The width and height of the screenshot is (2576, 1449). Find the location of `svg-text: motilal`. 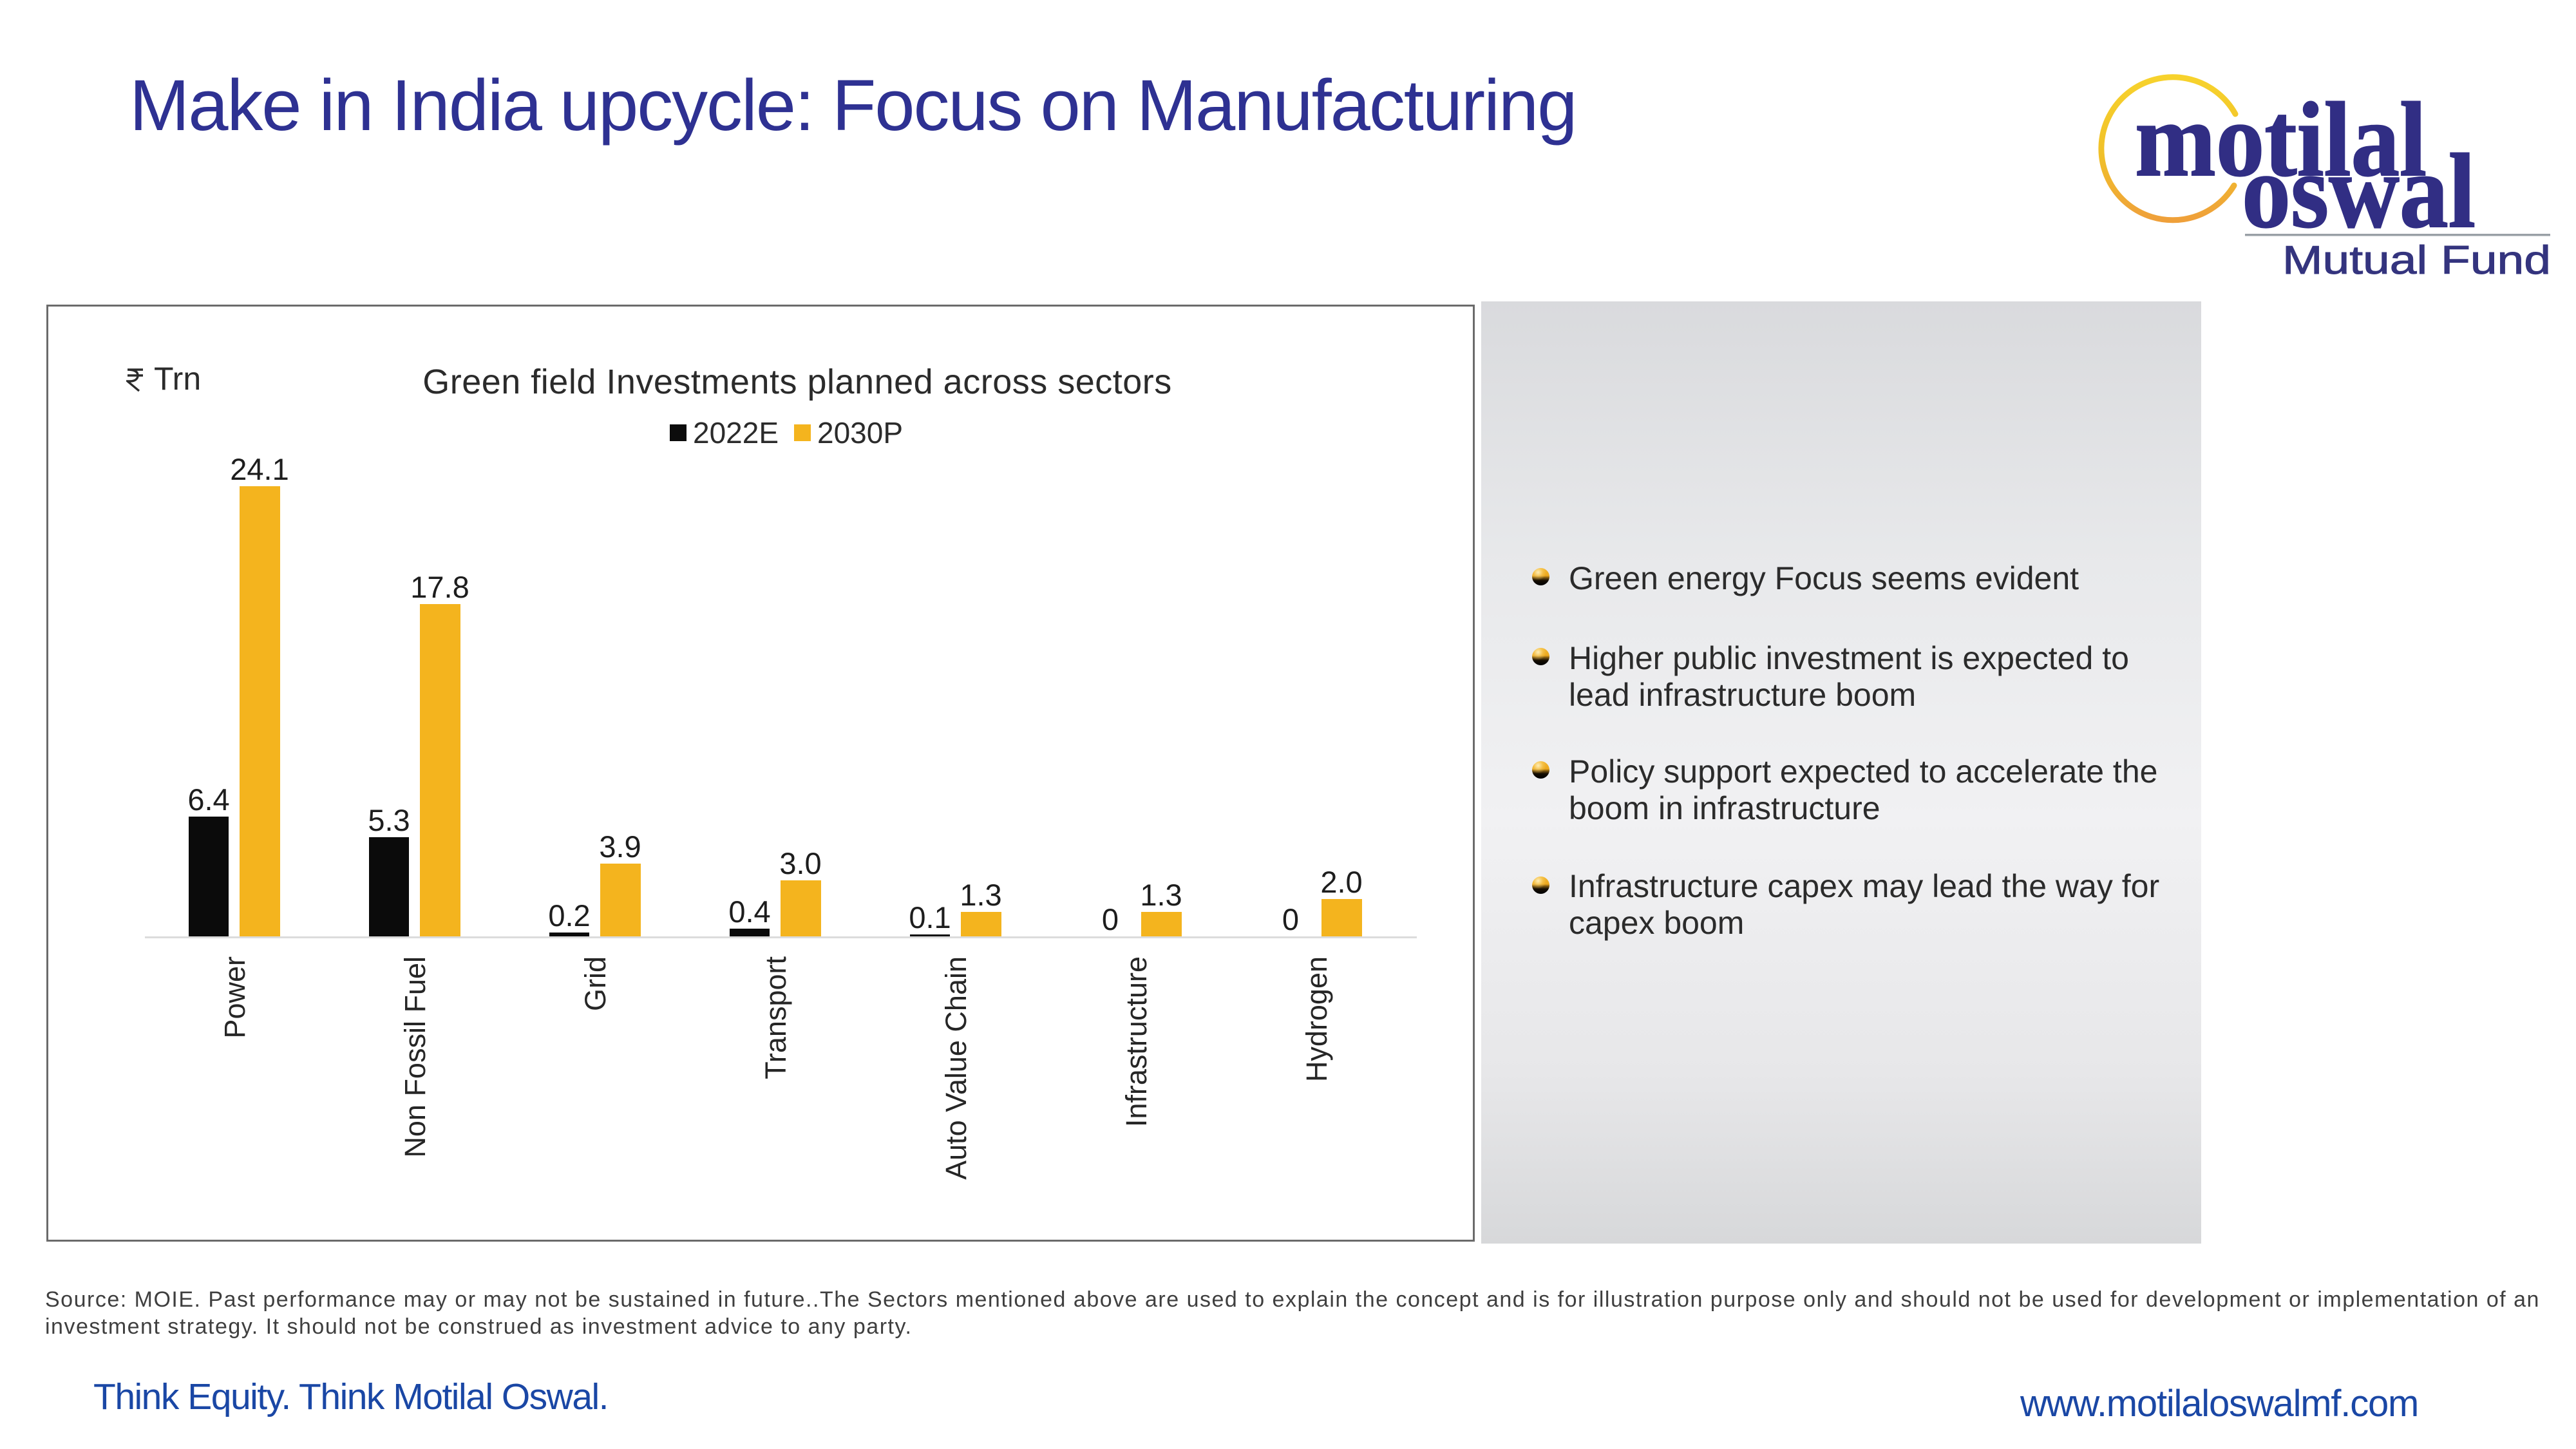

svg-text: motilal is located at coordinates (2281, 139).